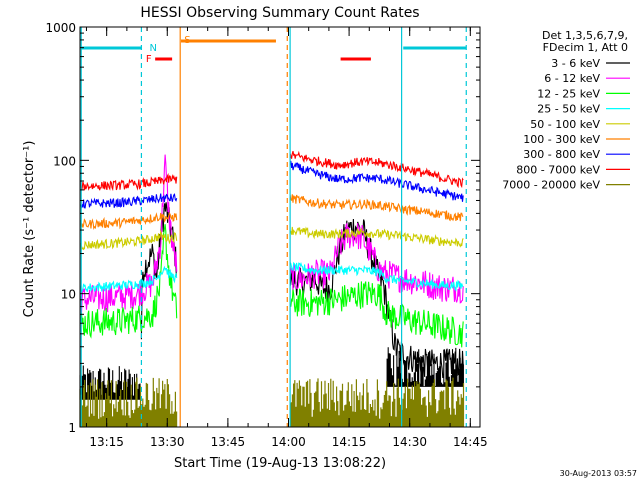  Describe the element at coordinates (280, 463) in the screenshot. I see `x-axis-label: Start Time (19-Aug-13 13:08:22)` at that location.